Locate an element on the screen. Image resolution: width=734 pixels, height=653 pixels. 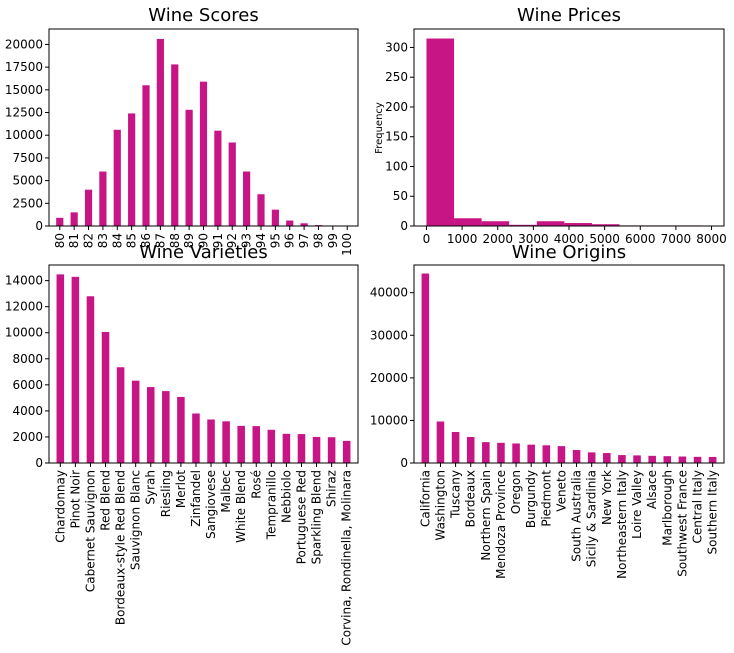
origins-xtick-label-18: Central Italy is located at coordinates (698, 507).